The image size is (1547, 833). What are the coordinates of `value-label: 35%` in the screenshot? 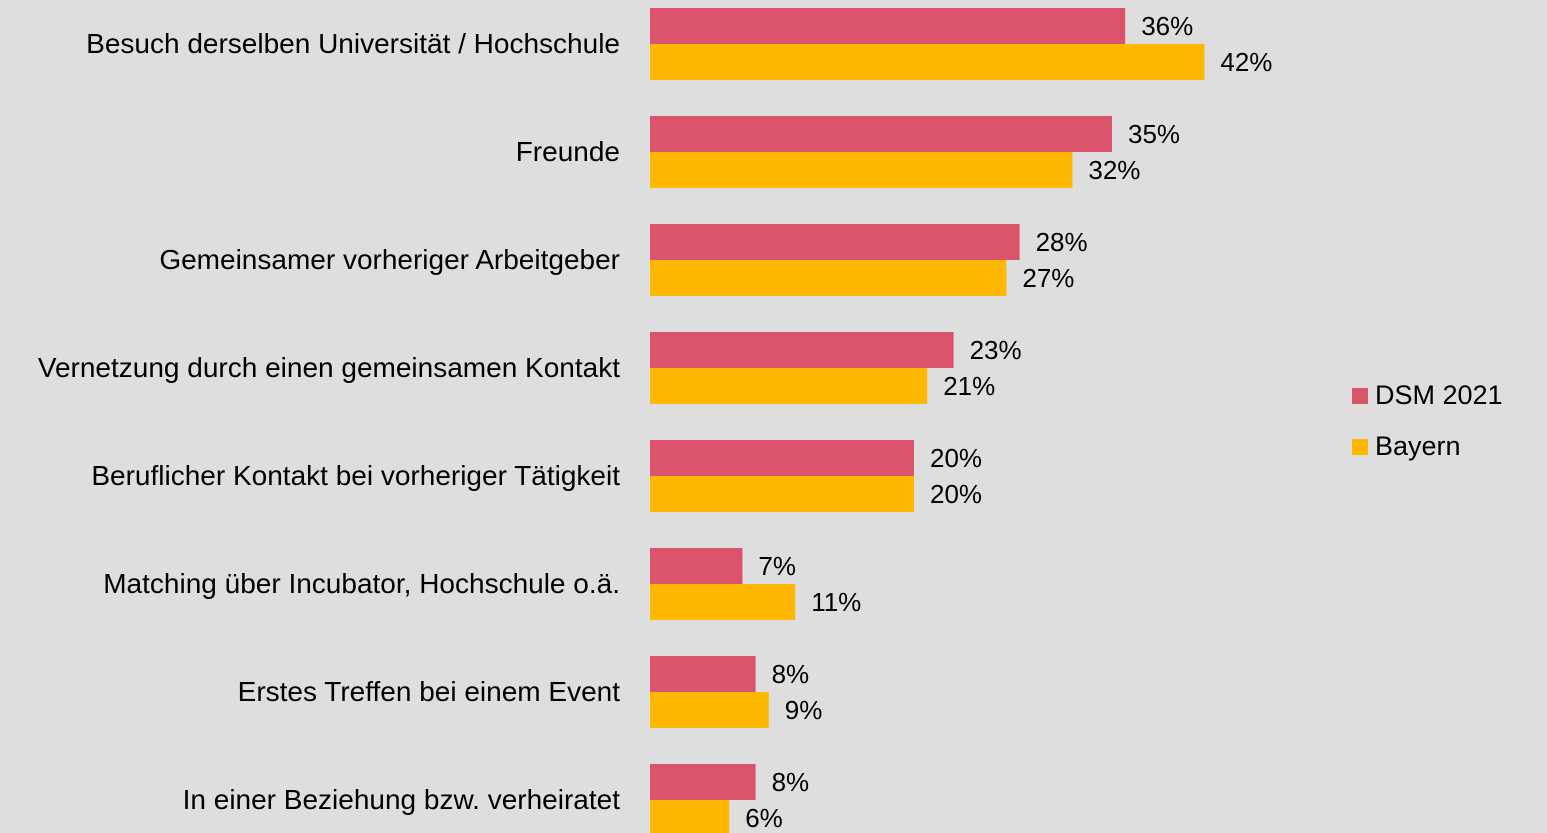 It's located at (1154, 134).